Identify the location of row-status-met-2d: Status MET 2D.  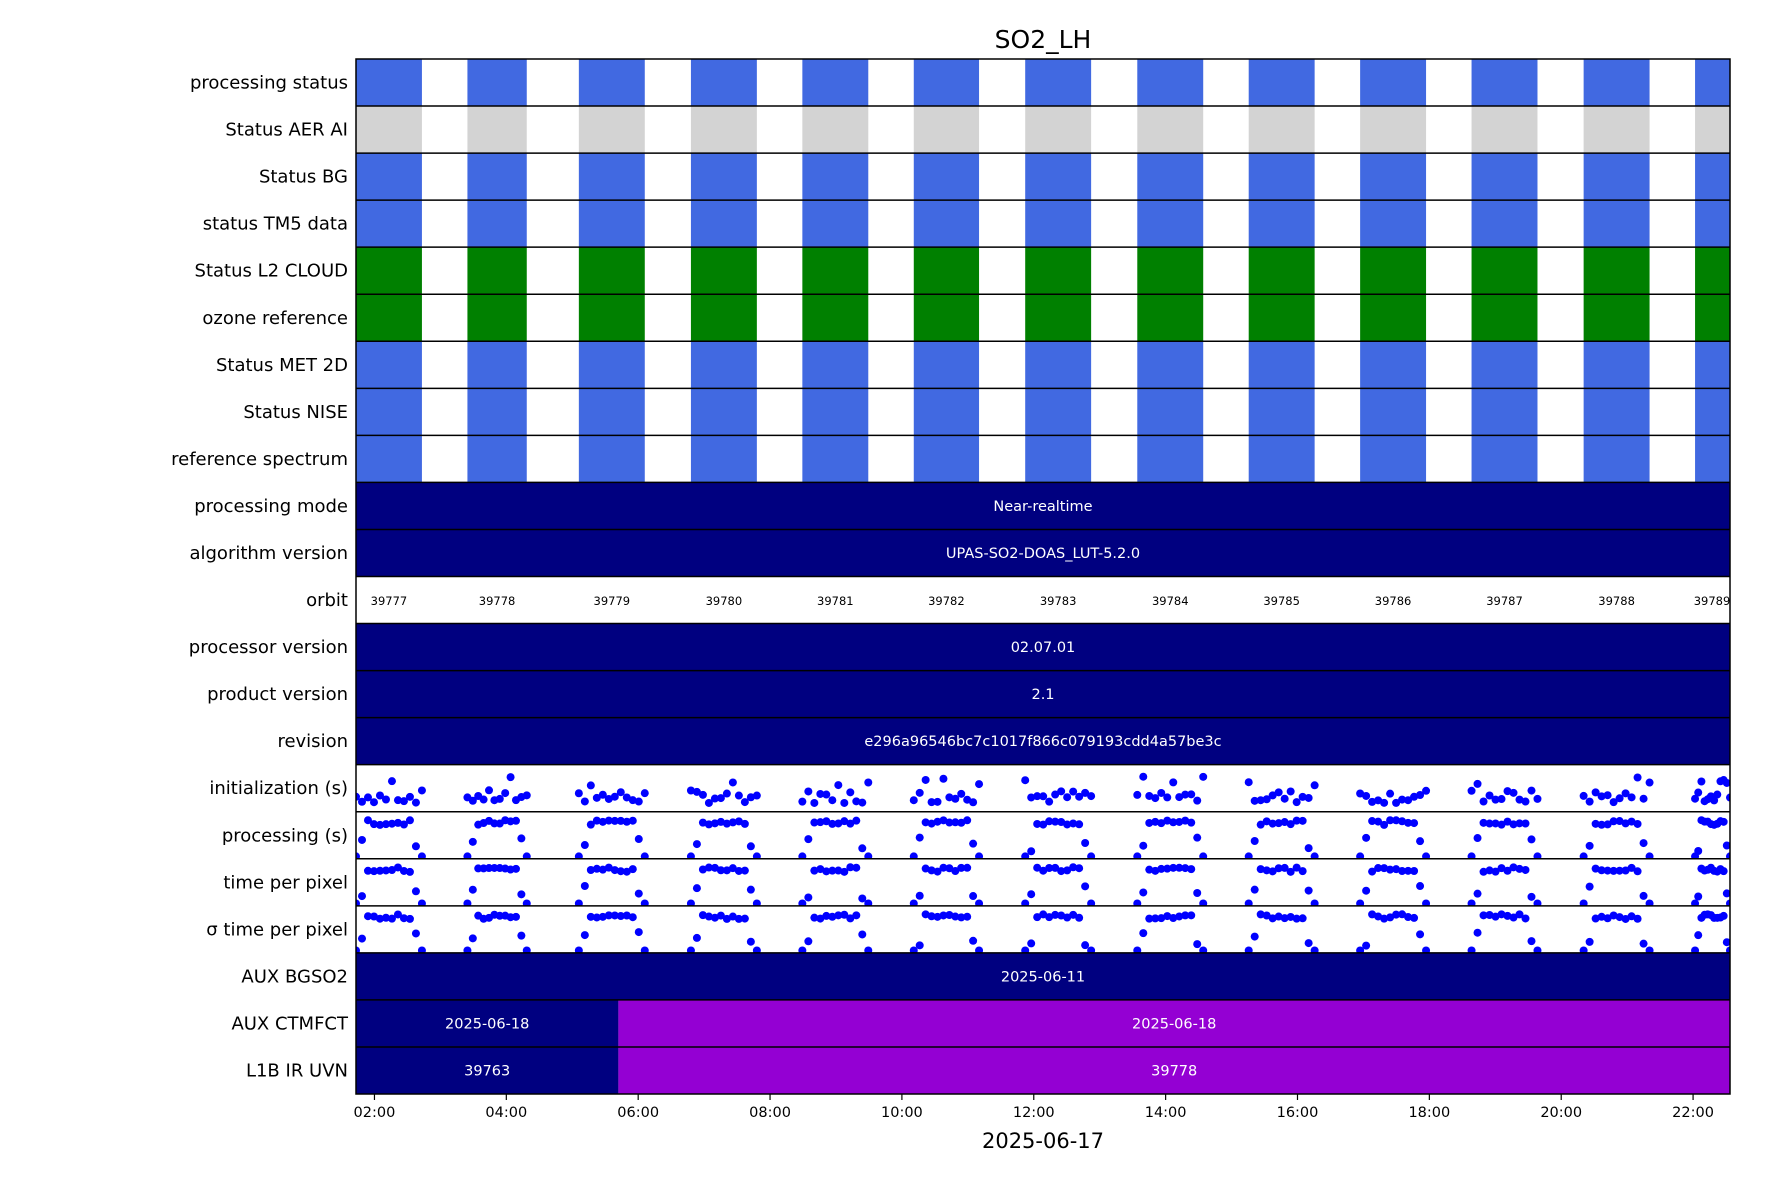
(973, 365).